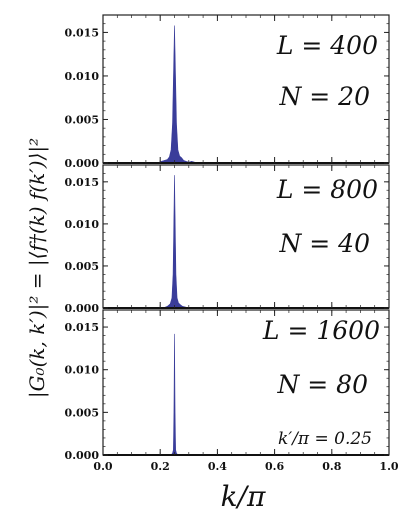 This screenshot has height=523, width=415. What do you see at coordinates (322, 384) in the screenshot?
I see `panel-annotation: N = 80` at bounding box center [322, 384].